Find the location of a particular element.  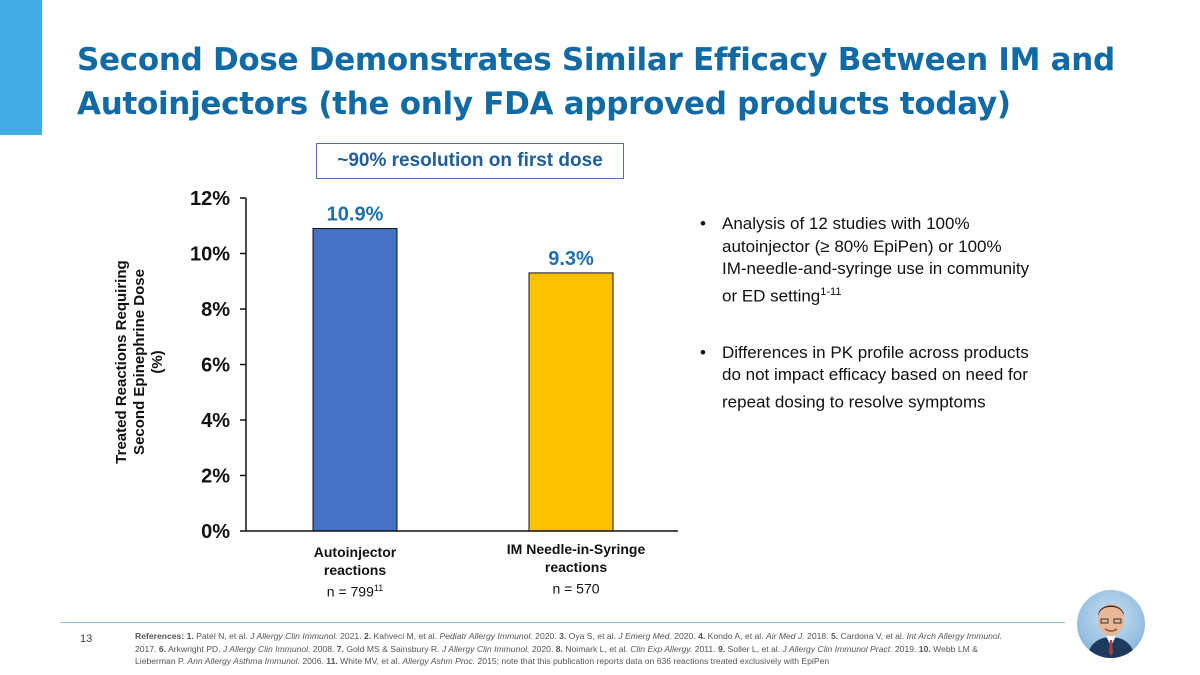

y-tick-label: 0% is located at coordinates (215, 532).